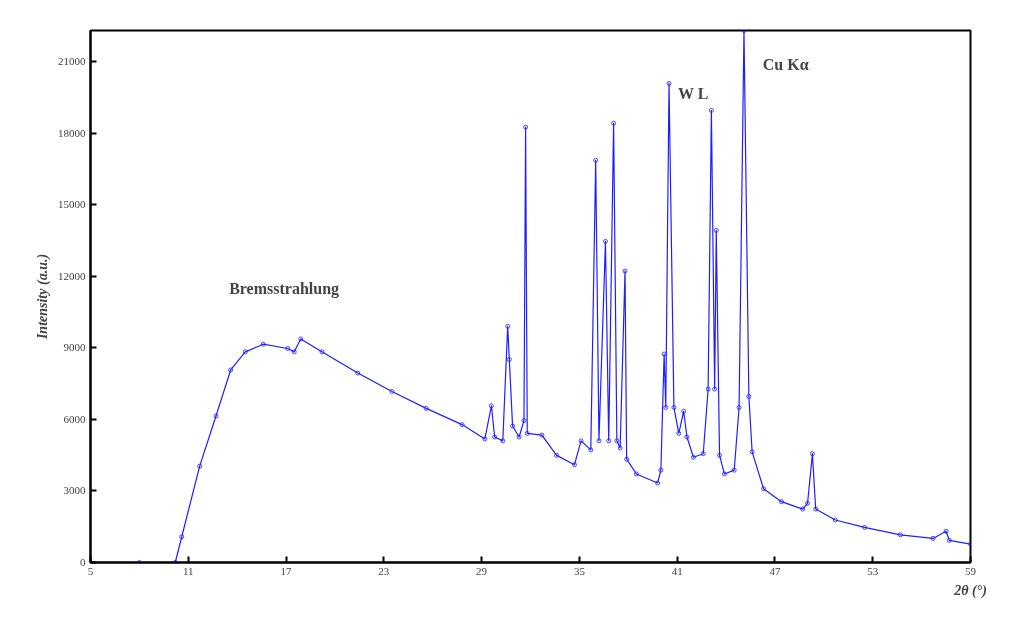 The height and width of the screenshot is (628, 1032). Describe the element at coordinates (286, 570) in the screenshot. I see `x-tick-label: 17` at that location.